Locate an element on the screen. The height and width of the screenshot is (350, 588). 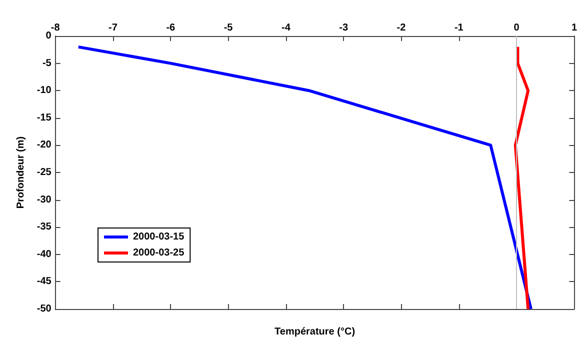
x-tick-label: -7 is located at coordinates (113, 28).